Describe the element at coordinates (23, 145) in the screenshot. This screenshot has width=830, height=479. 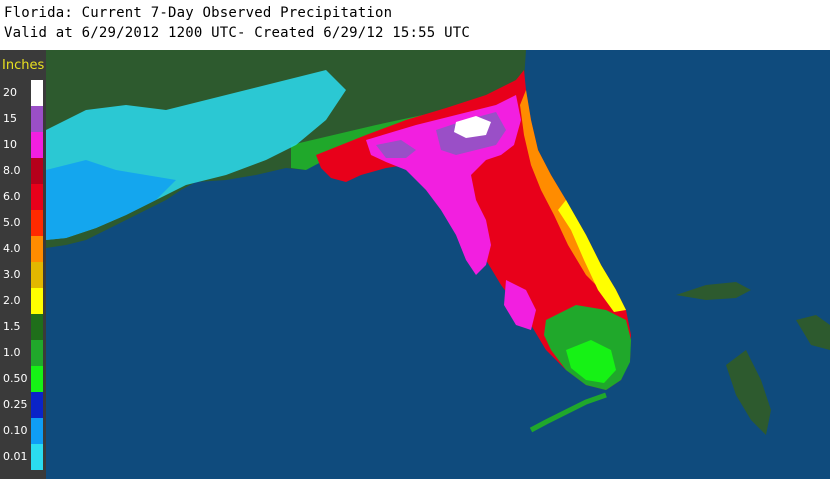
I see `legend-row: 10` at that location.